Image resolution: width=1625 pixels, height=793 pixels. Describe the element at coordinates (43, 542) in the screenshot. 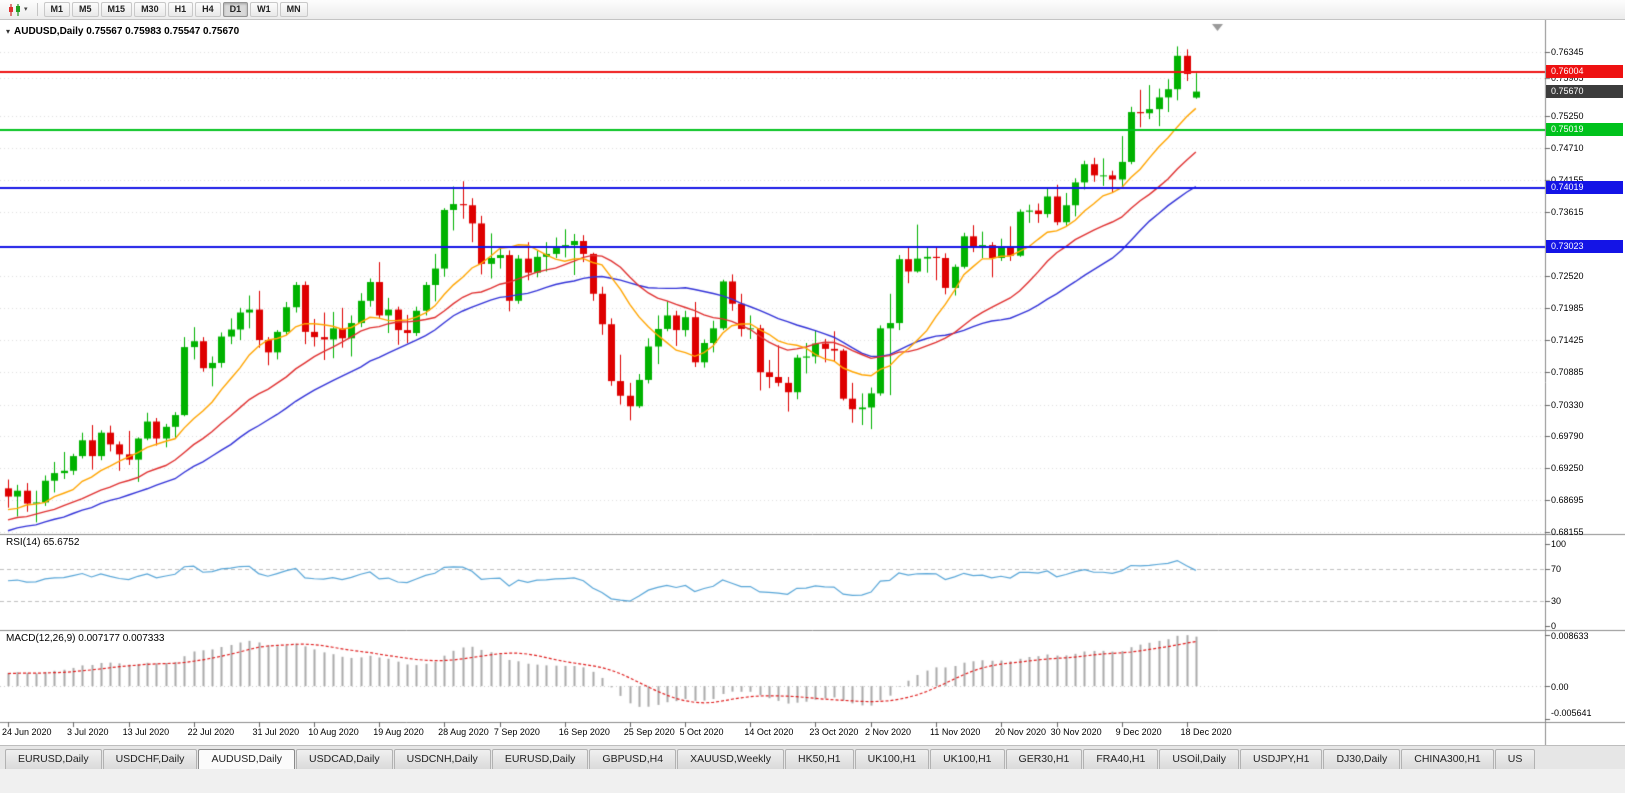

I see `rsi-label: RSI(14) 65.6752` at that location.